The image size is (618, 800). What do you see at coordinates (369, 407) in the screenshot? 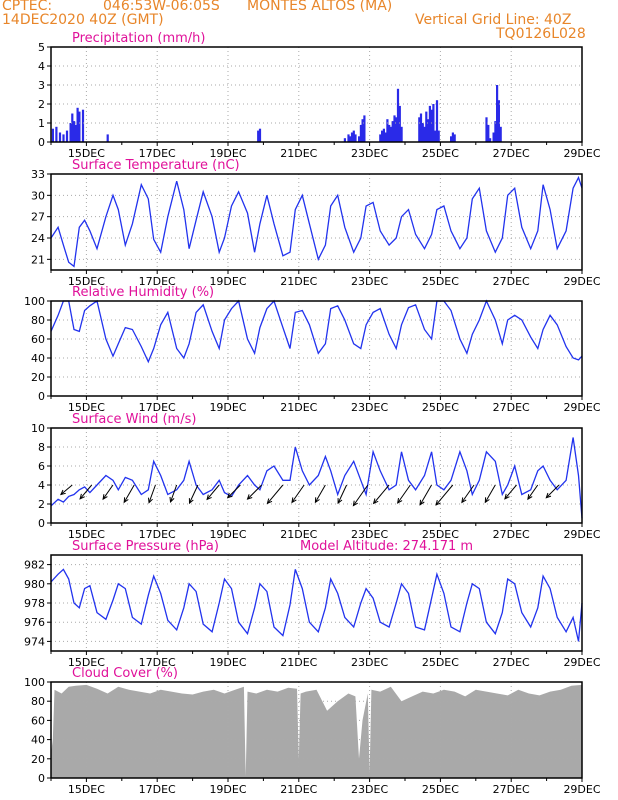
I see `humidity-xtick-label: 23DEC` at bounding box center [369, 407].